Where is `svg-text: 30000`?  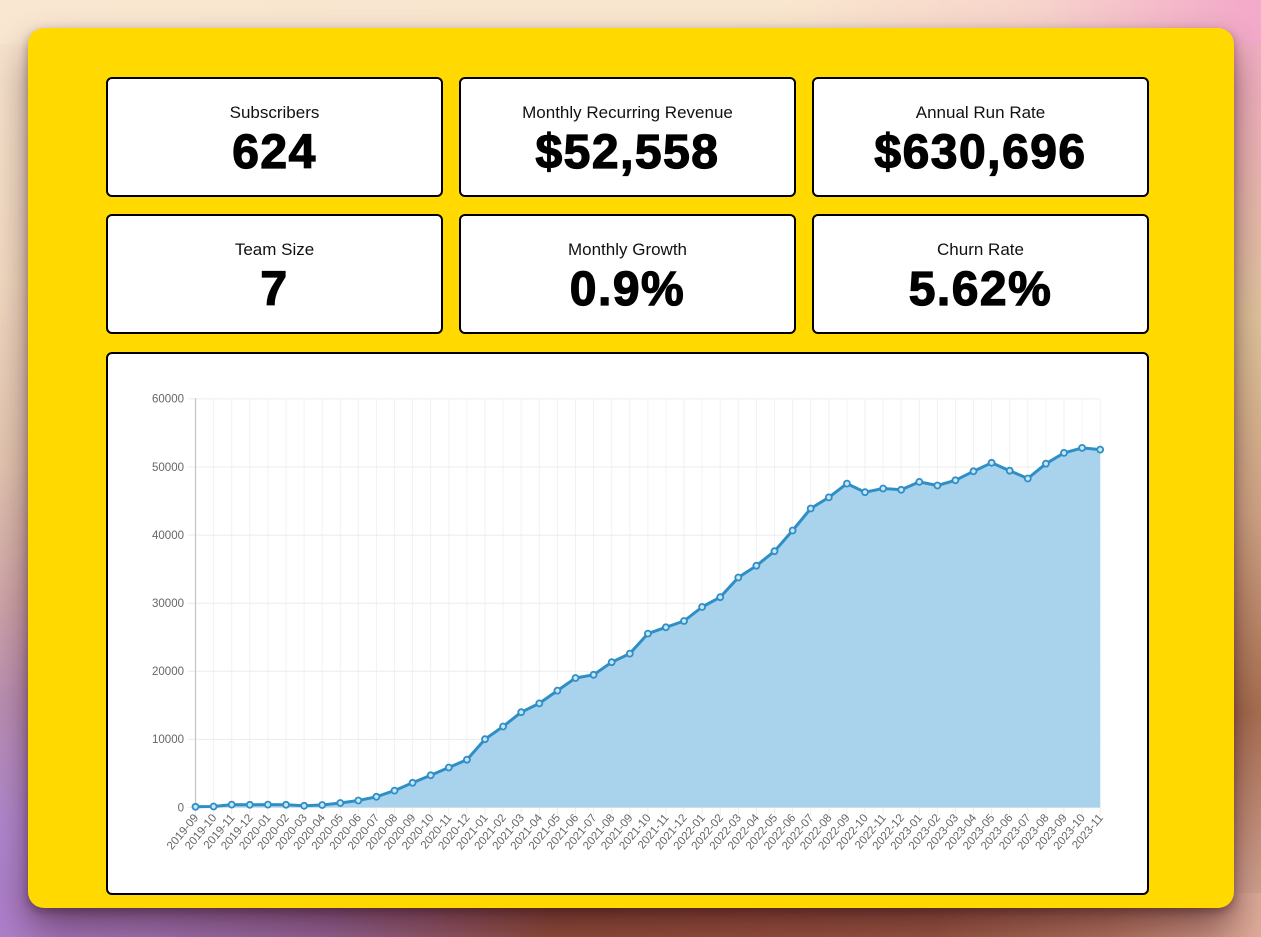
svg-text: 30000 is located at coordinates (168, 604).